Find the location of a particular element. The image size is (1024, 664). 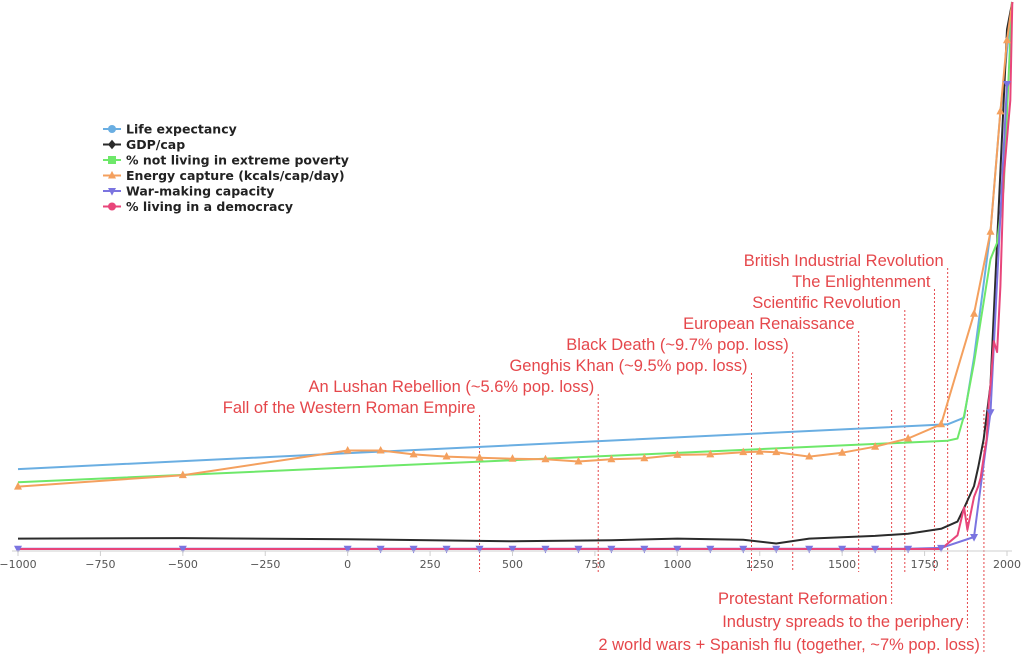

legend-item-energy-capture-kcals-cap-day: Energy capture (kcals/cap/day) is located at coordinates (224, 175).